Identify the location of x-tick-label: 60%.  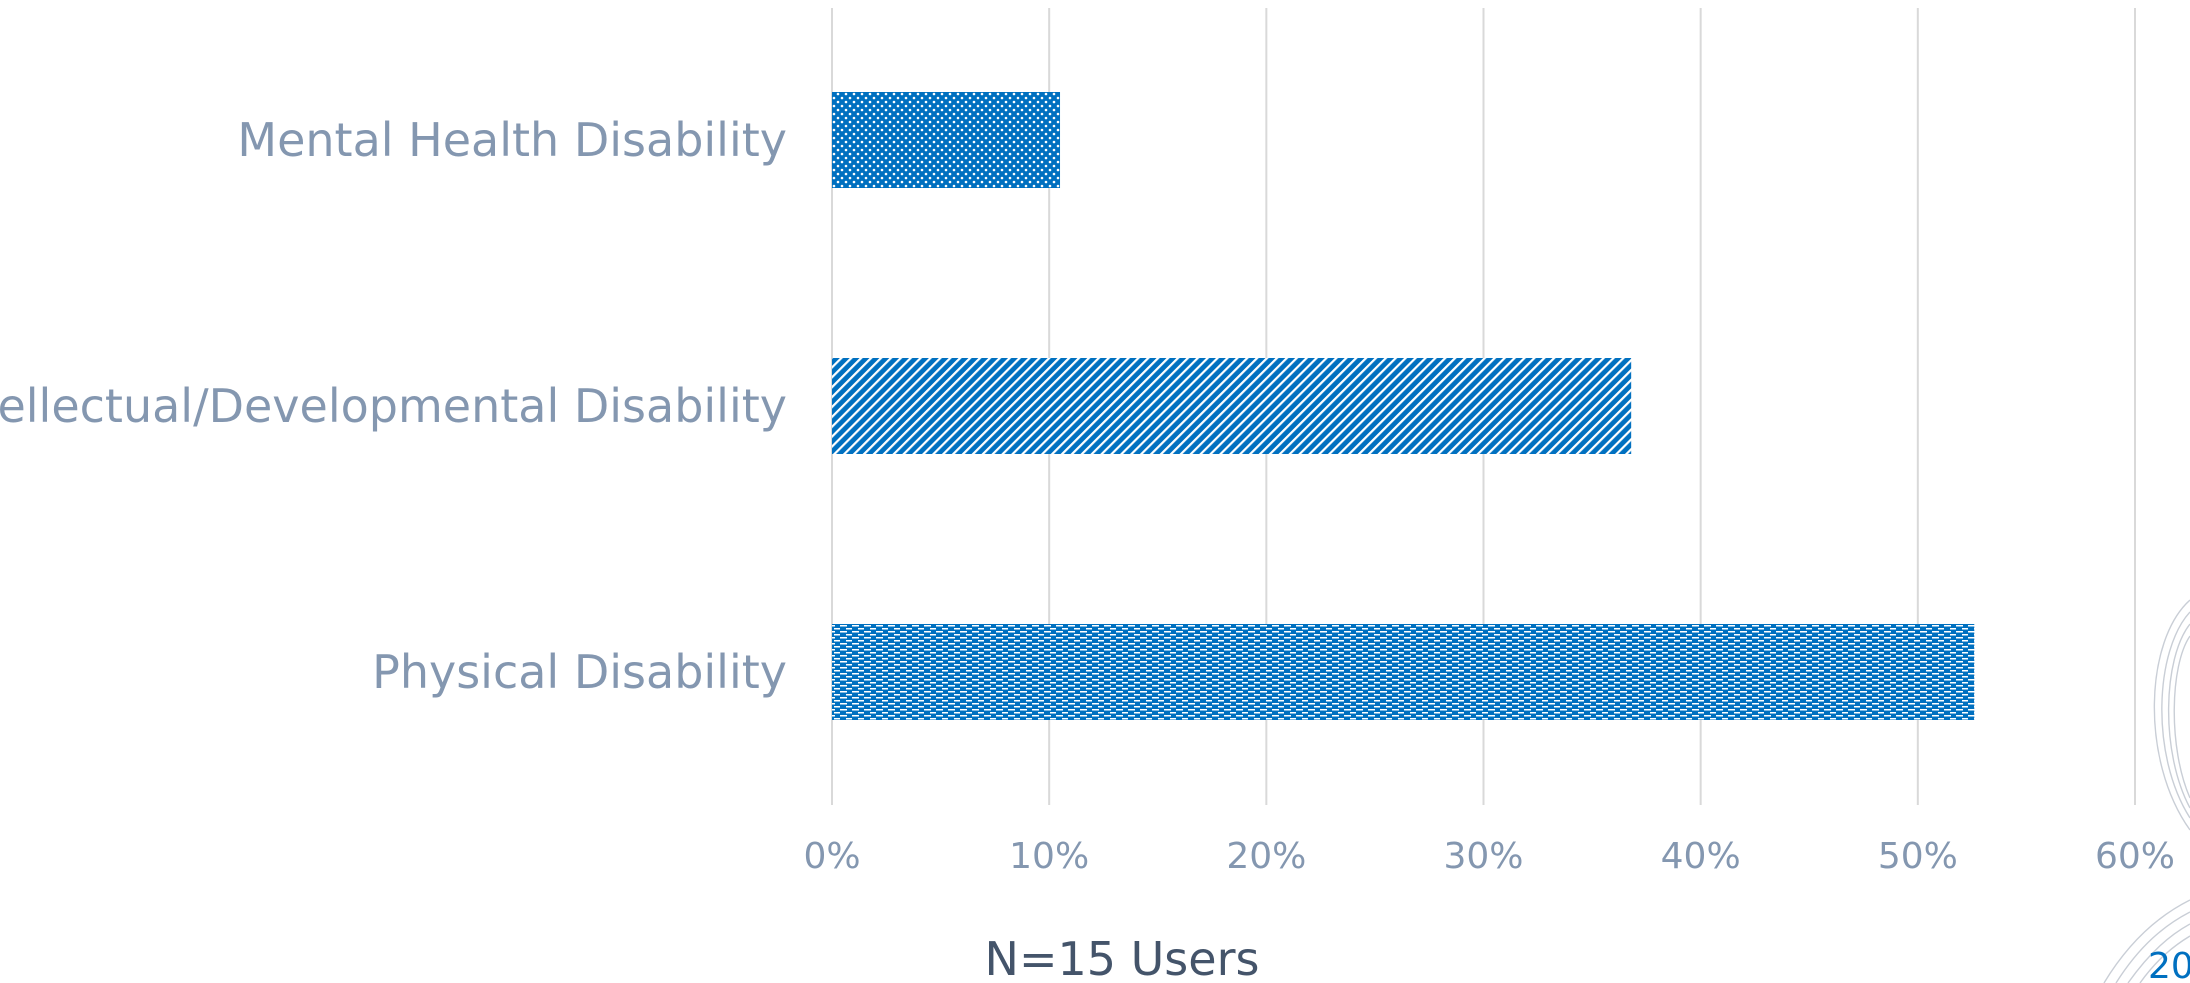
(2135, 856).